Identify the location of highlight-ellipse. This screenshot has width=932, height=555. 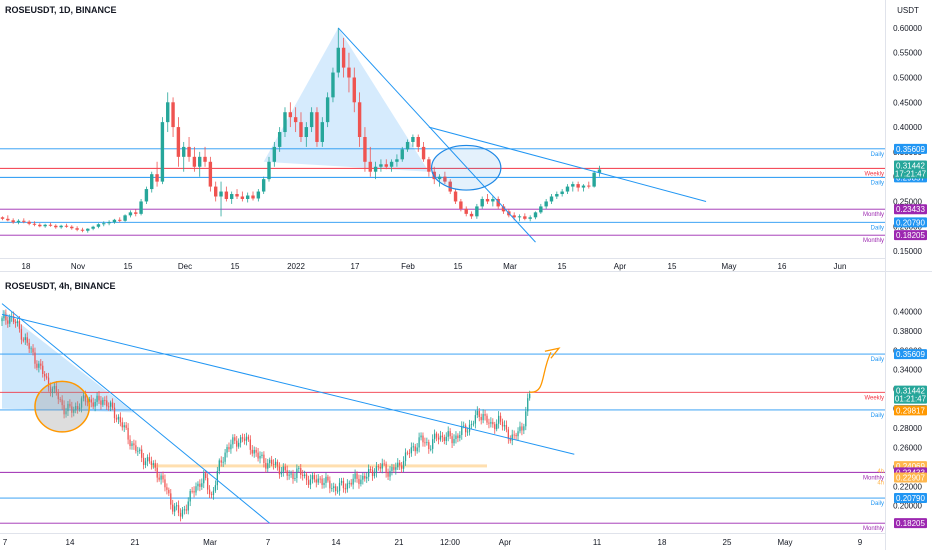
(62, 406).